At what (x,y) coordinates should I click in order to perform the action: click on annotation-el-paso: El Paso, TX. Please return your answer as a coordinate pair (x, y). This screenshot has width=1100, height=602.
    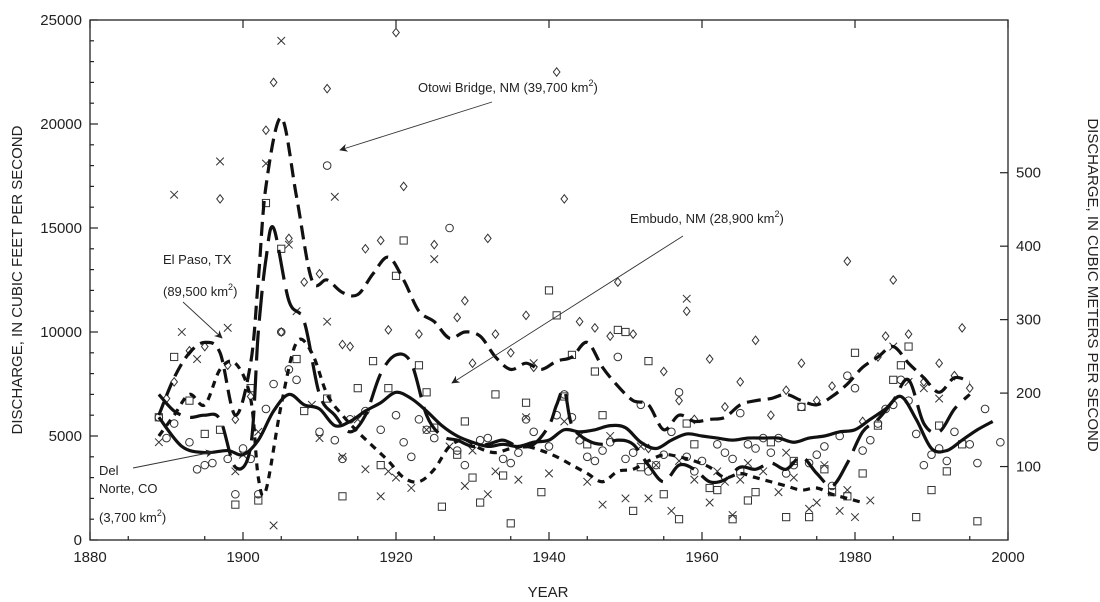
    Looking at the image, I should click on (197, 259).